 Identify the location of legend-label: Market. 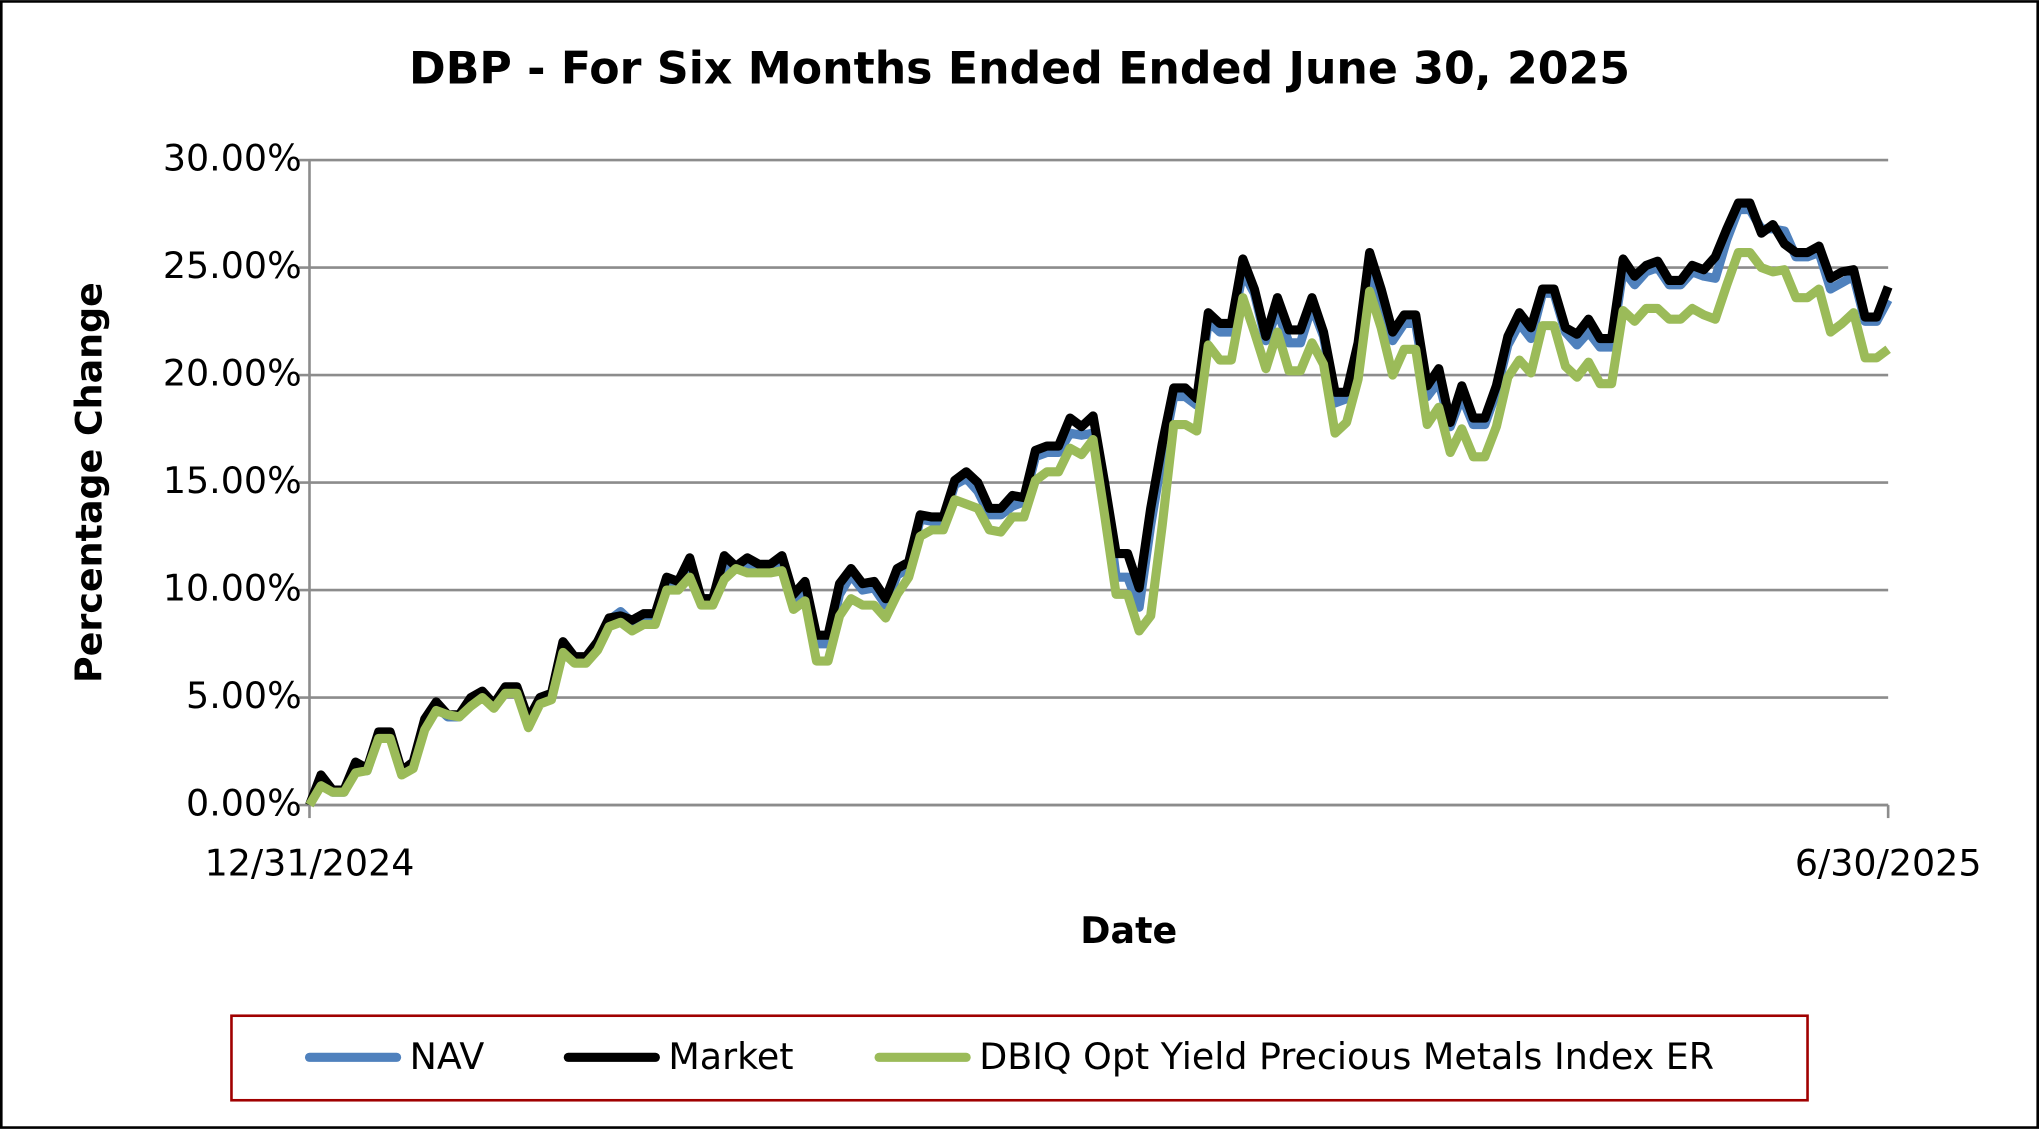
(730, 1056).